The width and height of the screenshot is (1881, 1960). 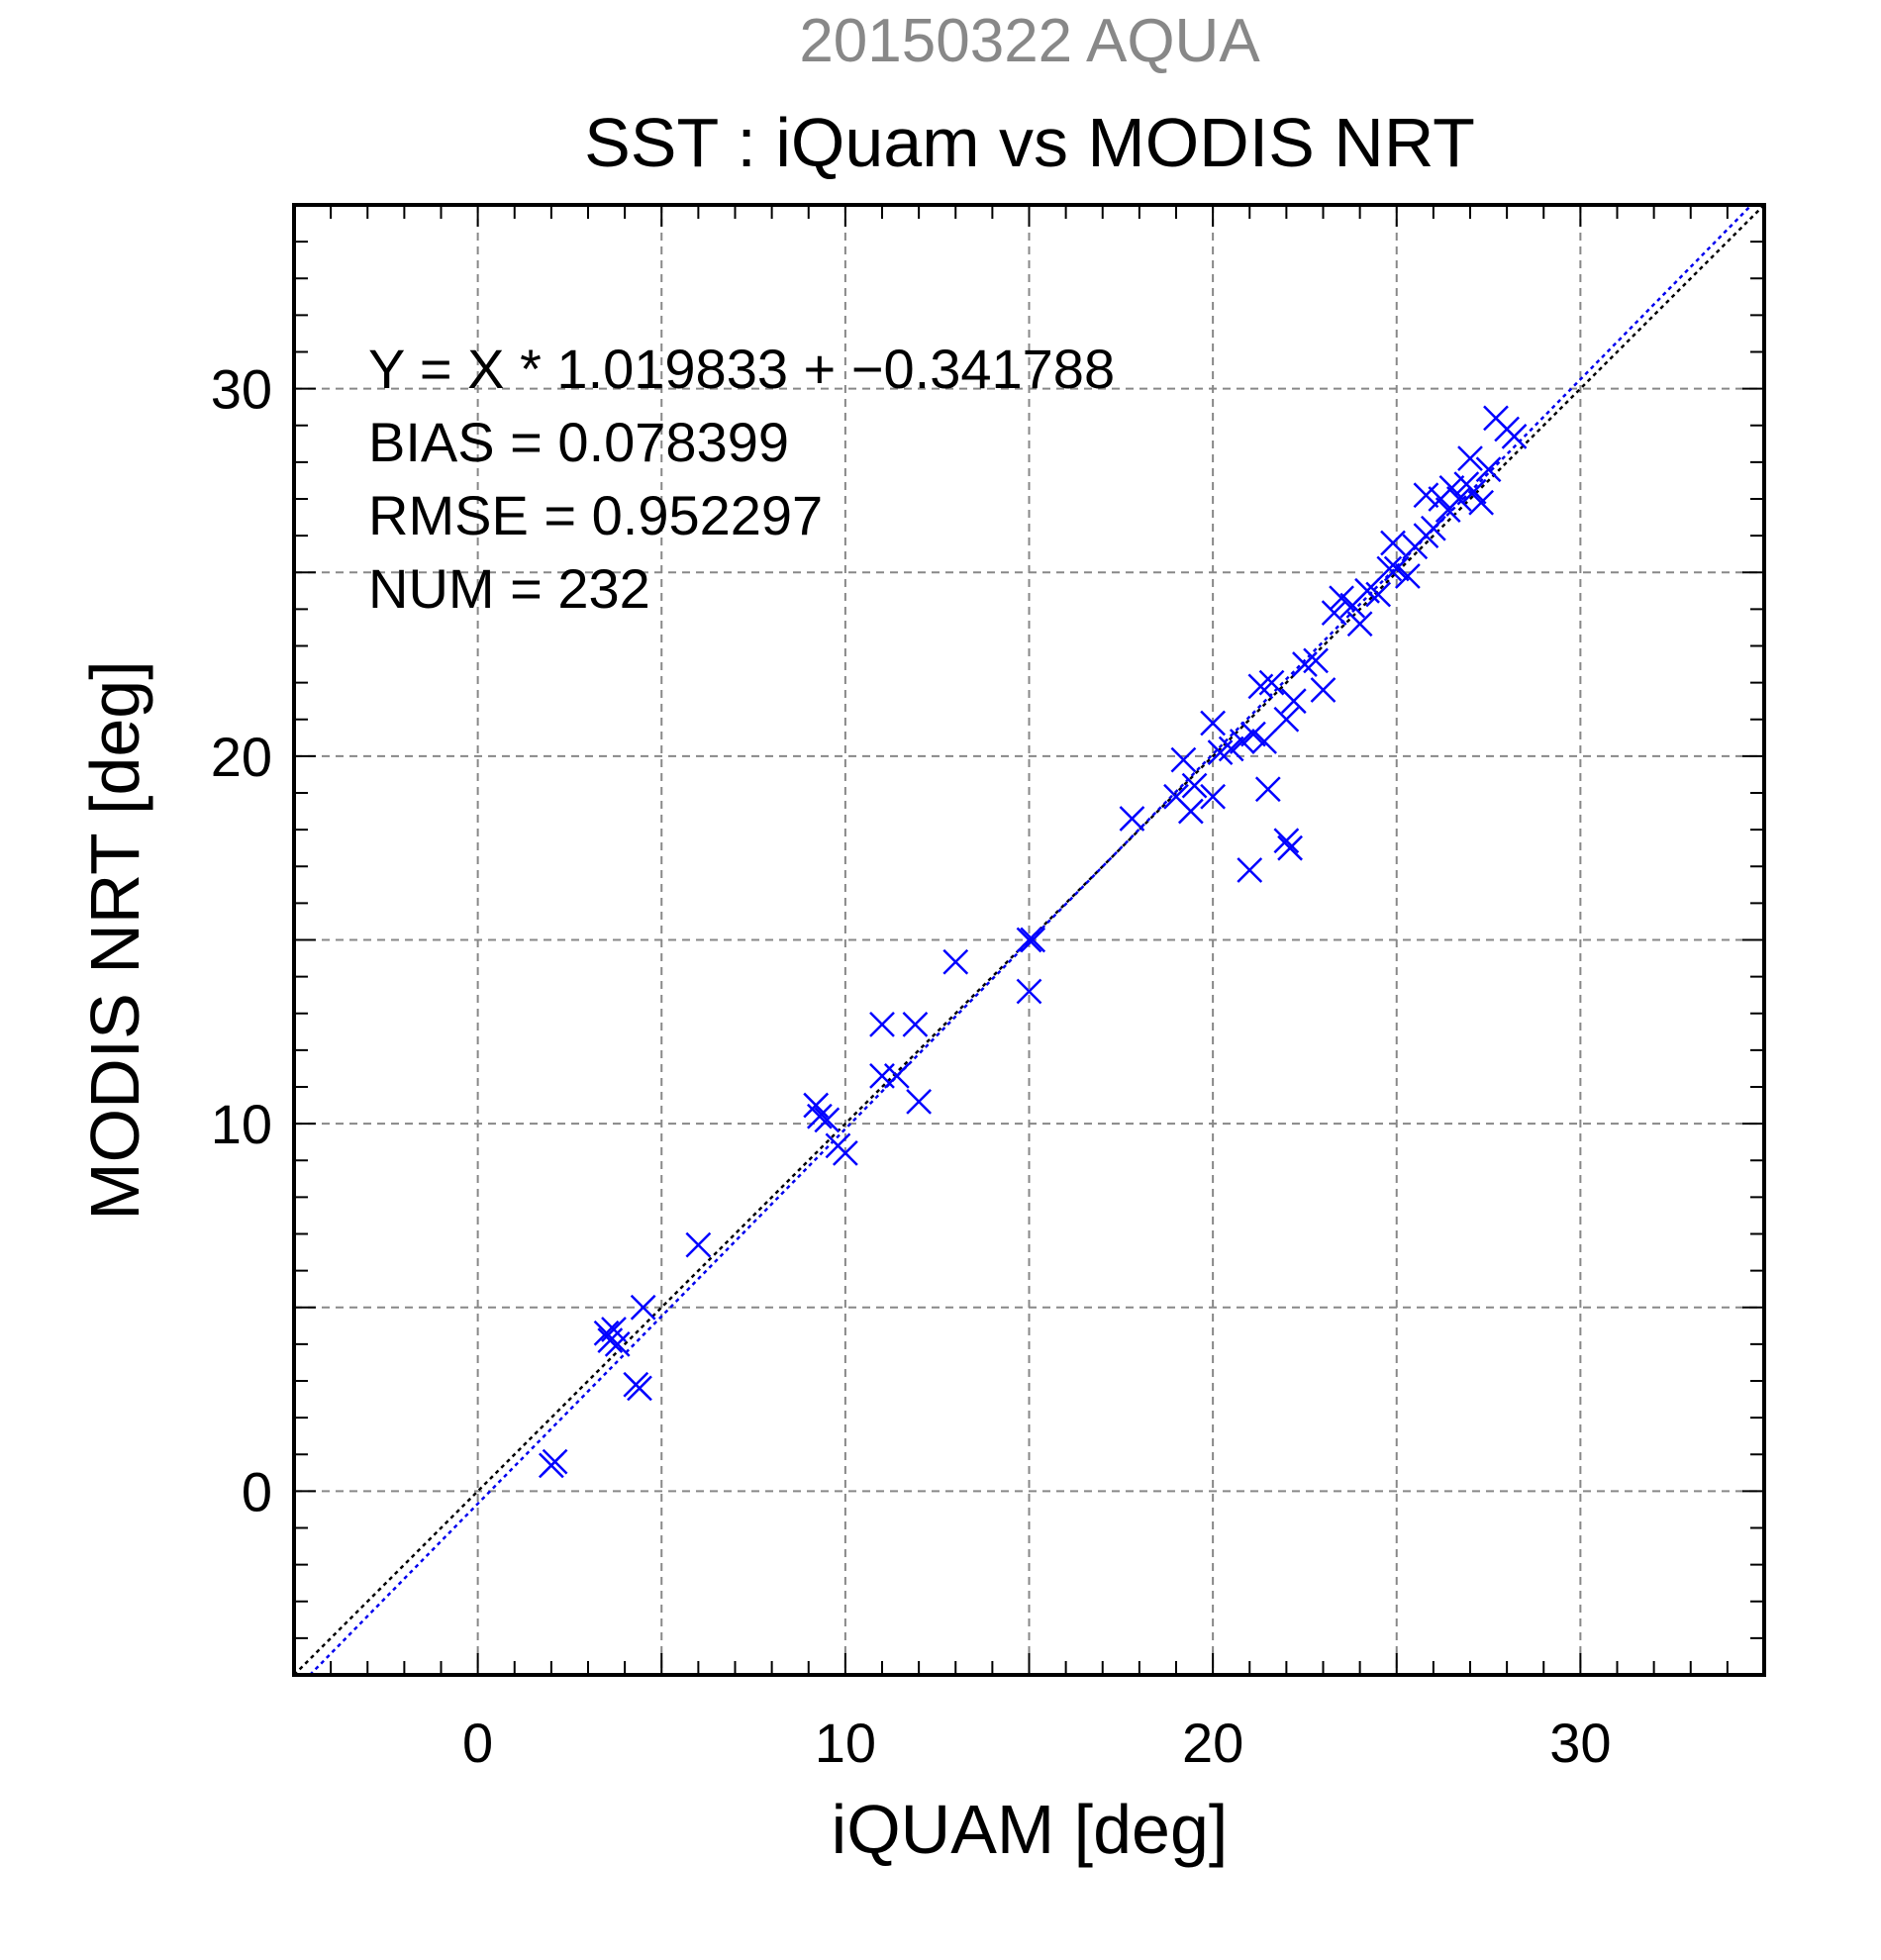 What do you see at coordinates (509, 588) in the screenshot?
I see `stats-line-num: NUM = 232` at bounding box center [509, 588].